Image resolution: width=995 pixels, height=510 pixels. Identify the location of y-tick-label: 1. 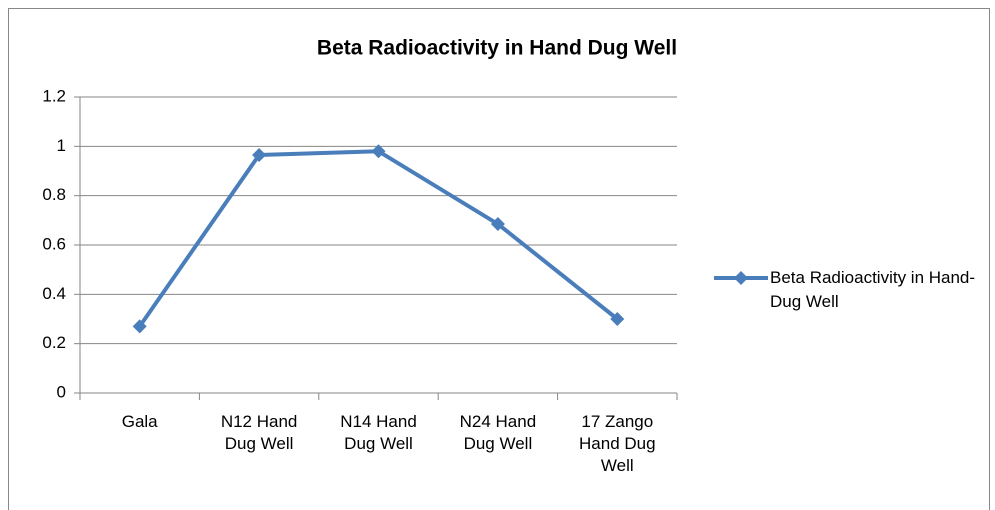
(61, 145).